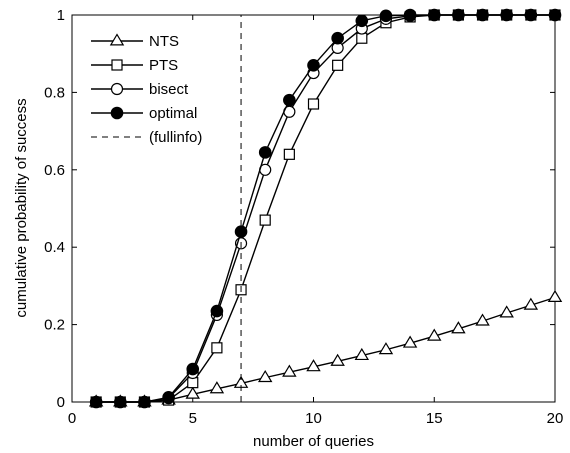 This screenshot has height=453, width=570. Describe the element at coordinates (72, 418) in the screenshot. I see `x-tick-label: 0` at that location.